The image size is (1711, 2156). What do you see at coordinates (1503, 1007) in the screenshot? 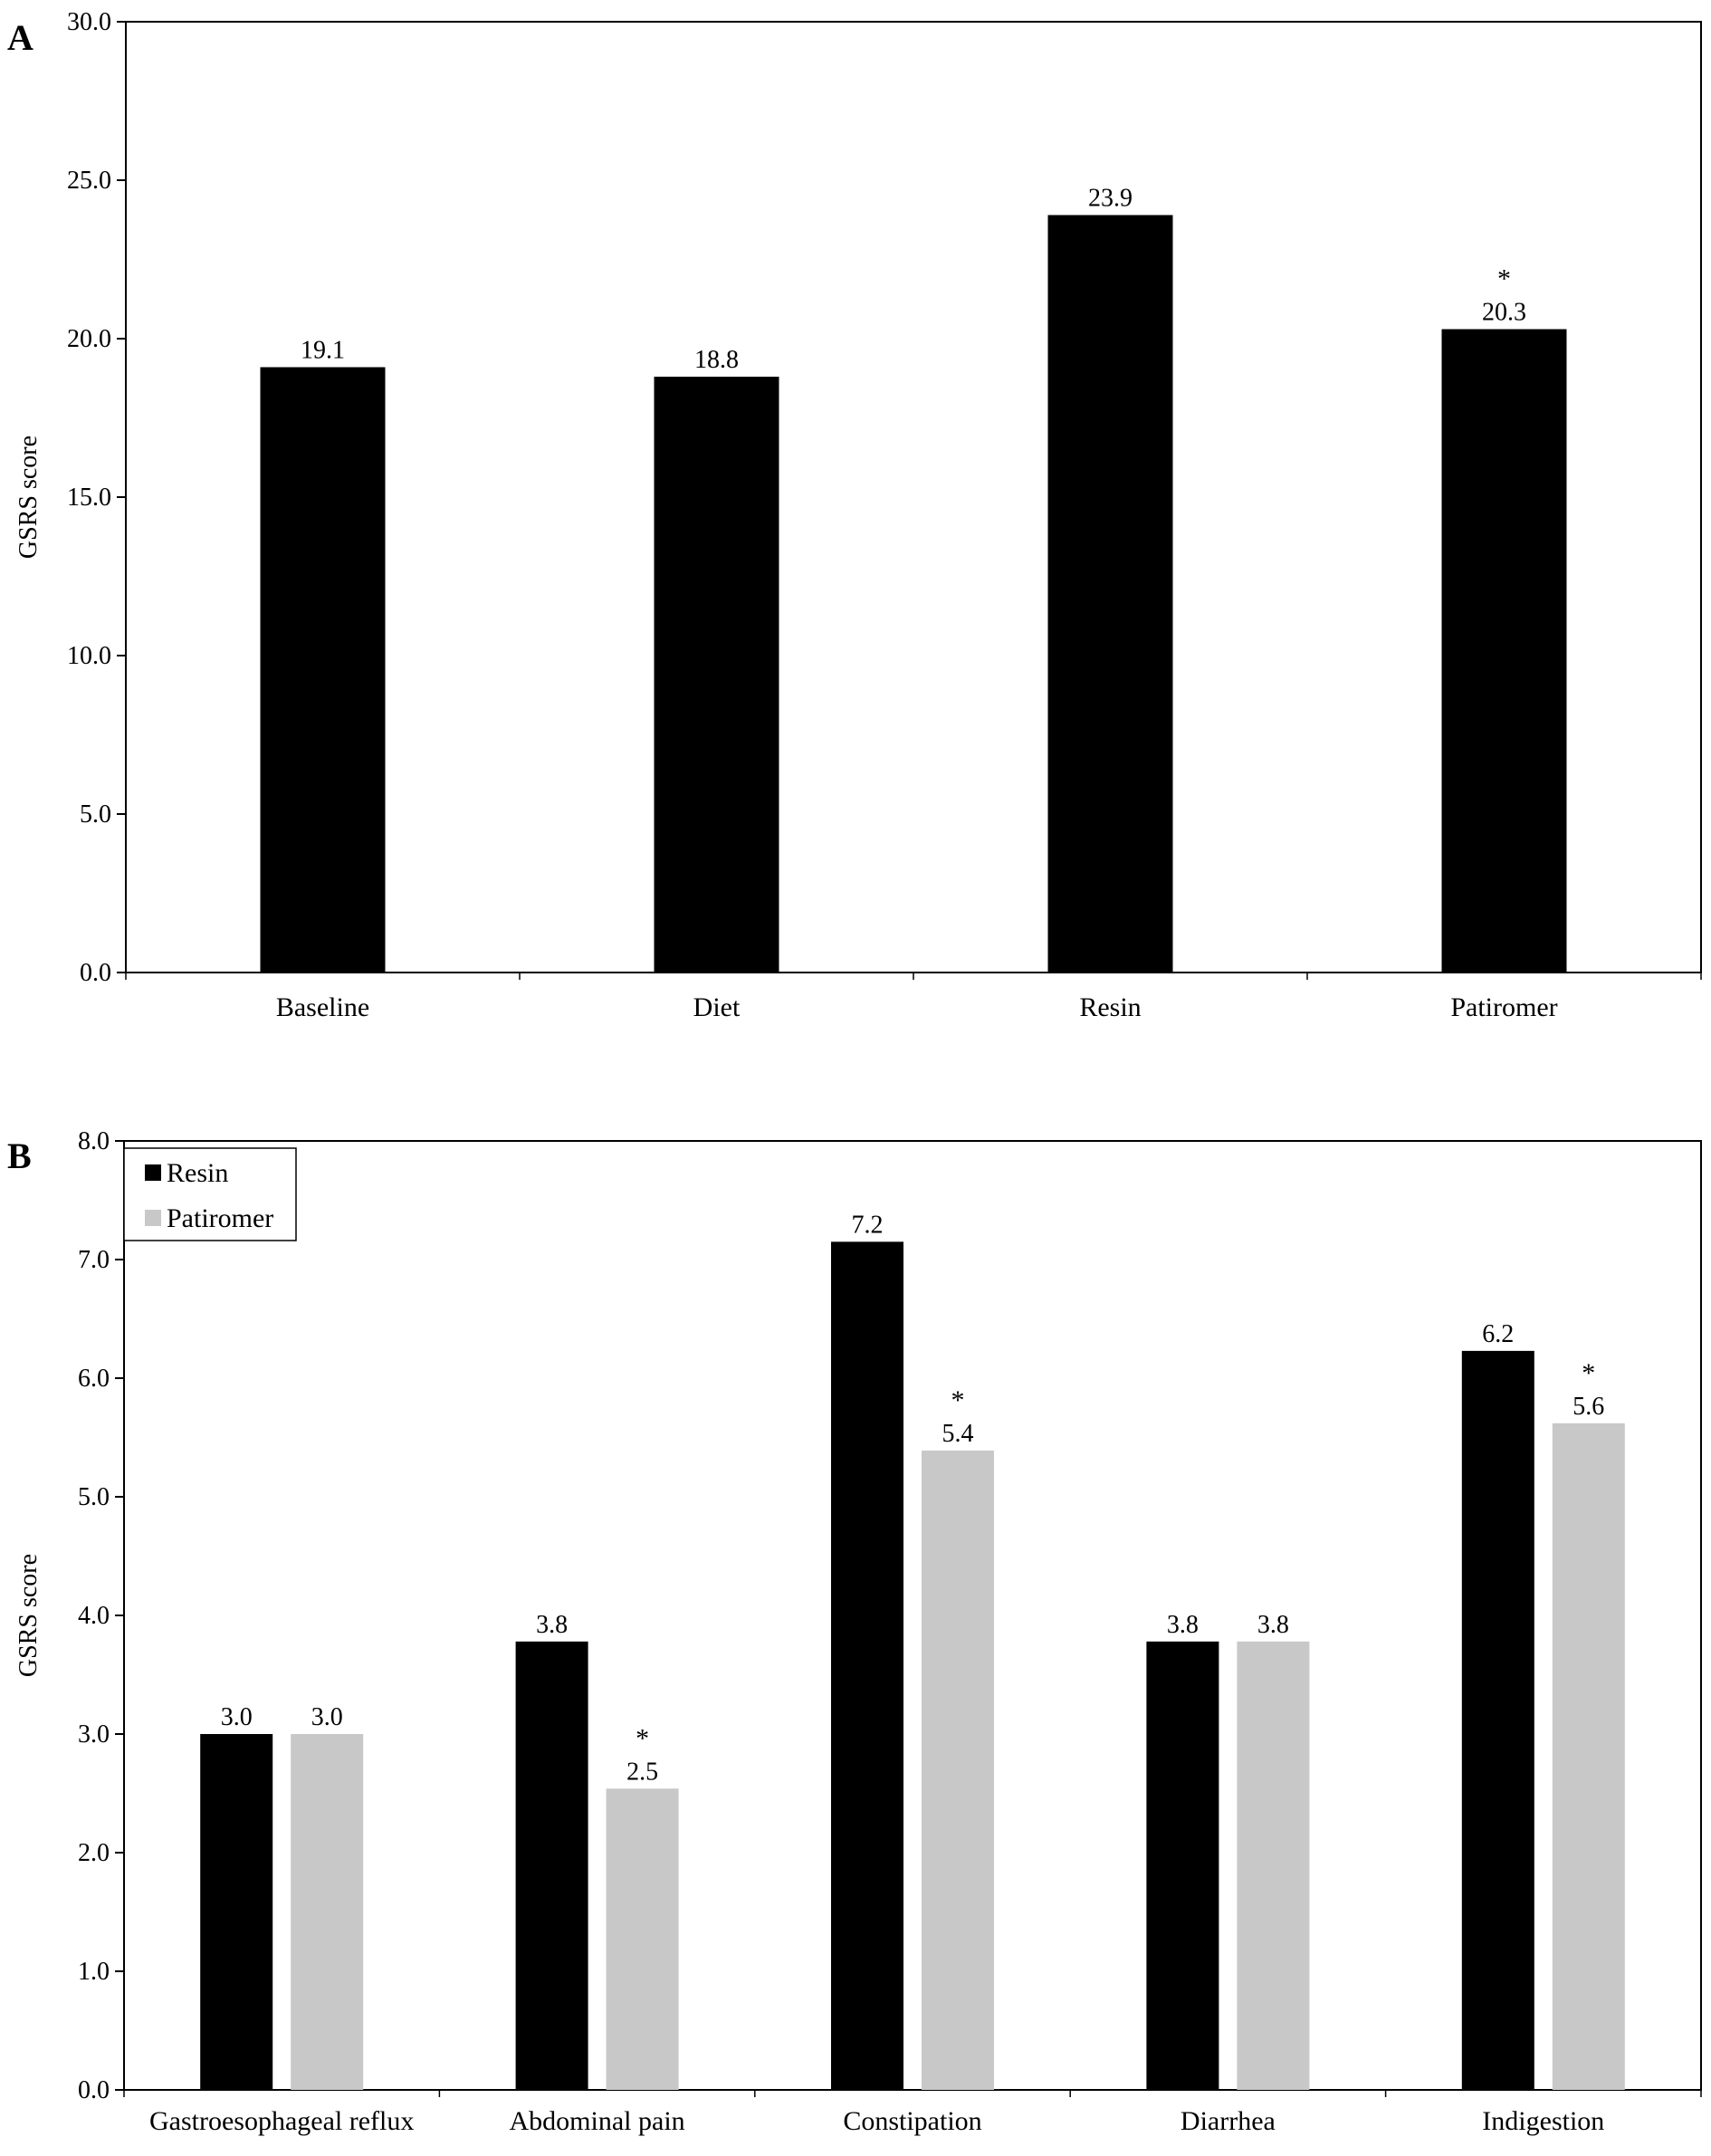
I see `panel-a-x-tick-label-patiromer: Patiromer` at bounding box center [1503, 1007].